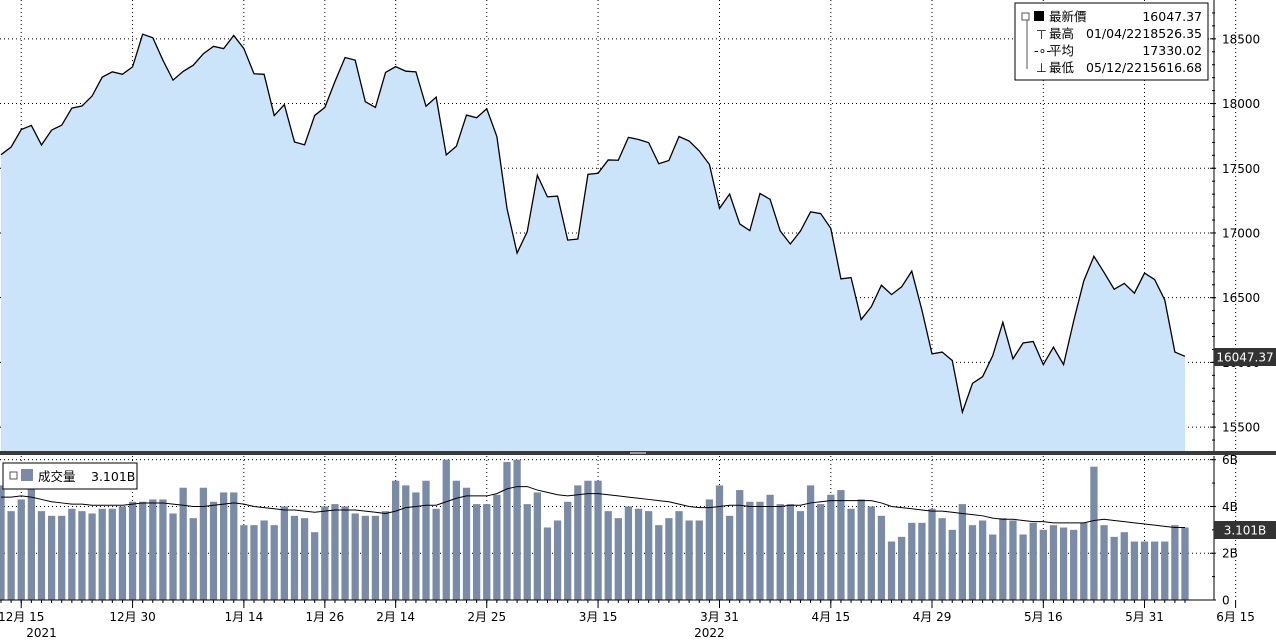  I want to click on x-axis-tick-label: 4月 29, so click(932, 617).